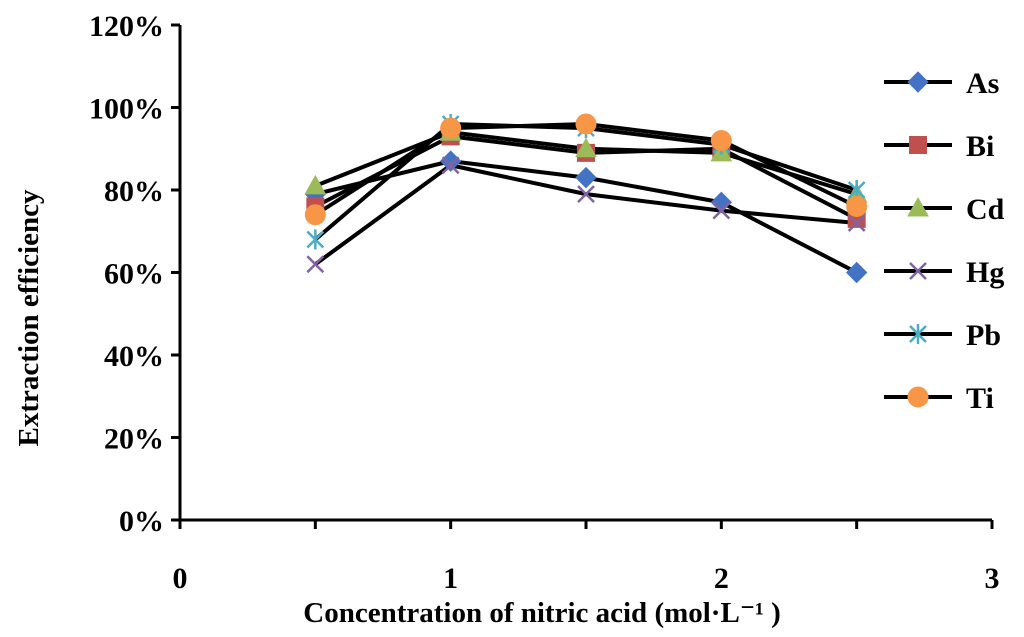 The image size is (1024, 637). Describe the element at coordinates (134, 439) in the screenshot. I see `y-tick-label: 20%` at that location.